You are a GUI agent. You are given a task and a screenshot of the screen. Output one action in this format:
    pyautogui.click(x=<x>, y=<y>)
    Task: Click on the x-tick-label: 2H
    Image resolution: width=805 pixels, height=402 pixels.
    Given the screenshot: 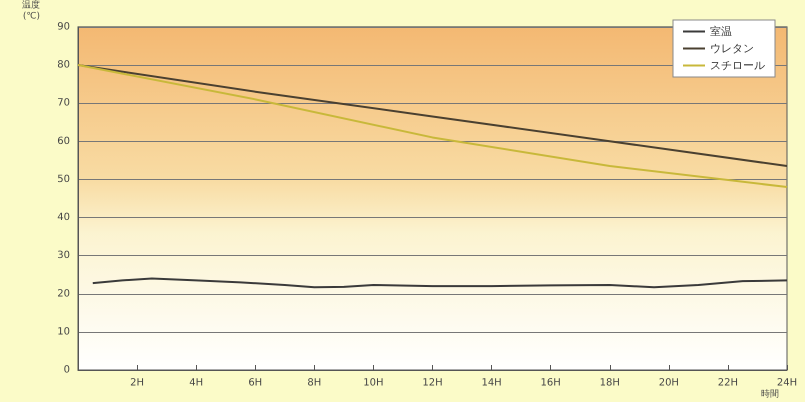 What is the action you would take?
    pyautogui.click(x=137, y=383)
    